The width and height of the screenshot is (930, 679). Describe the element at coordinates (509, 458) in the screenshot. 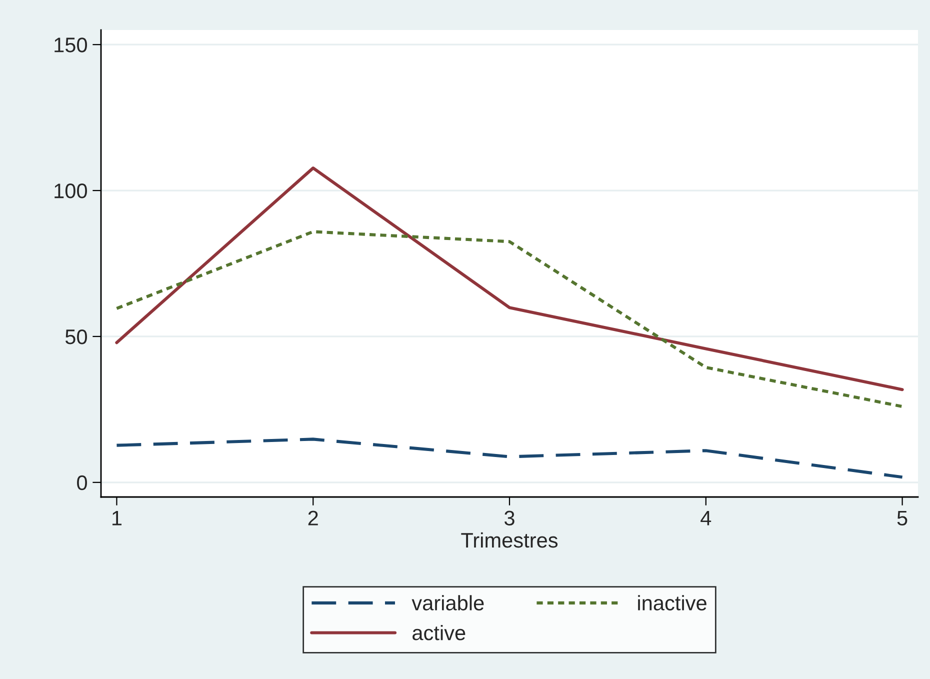

I see `line-series` at that location.